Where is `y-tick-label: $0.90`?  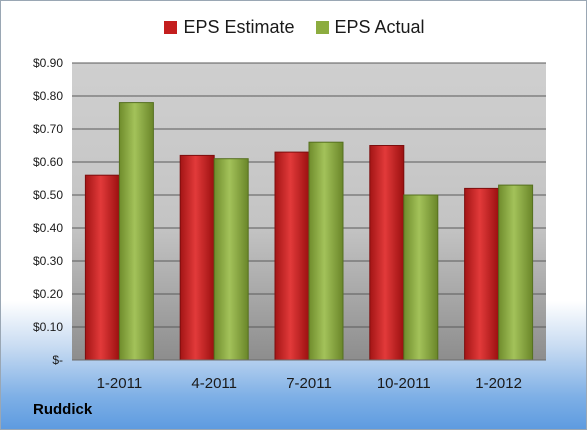 y-tick-label: $0.90 is located at coordinates (48, 63).